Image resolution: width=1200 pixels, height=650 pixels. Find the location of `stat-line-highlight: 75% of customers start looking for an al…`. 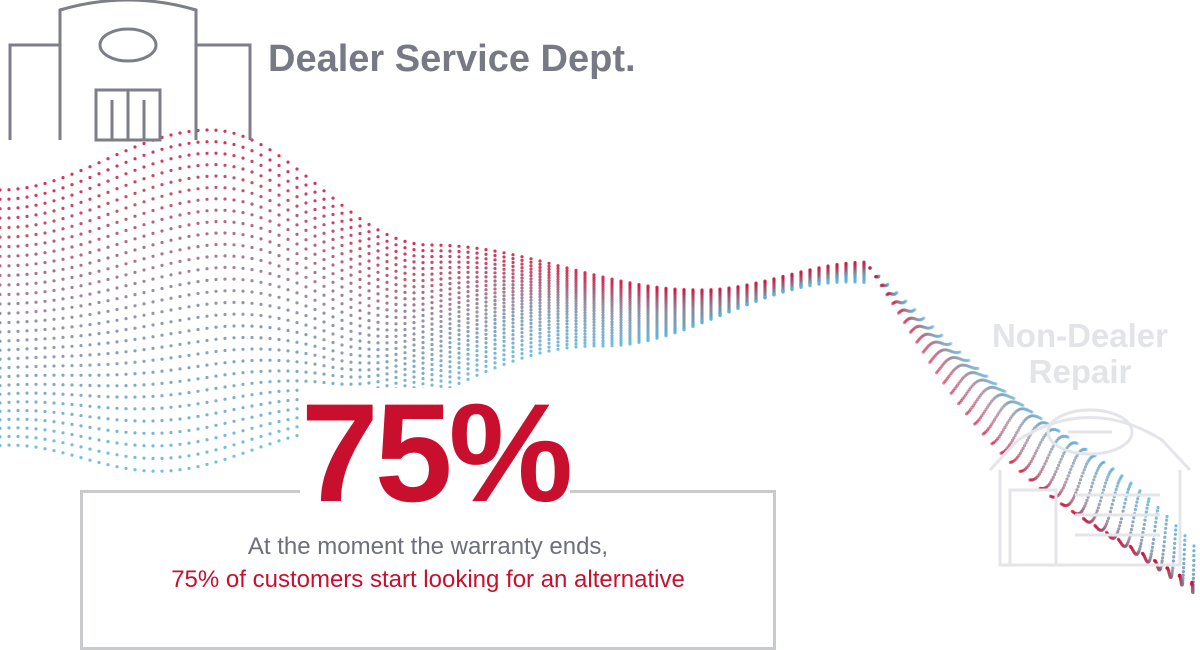

stat-line-highlight: 75% of customers start looking for an al… is located at coordinates (428, 579).